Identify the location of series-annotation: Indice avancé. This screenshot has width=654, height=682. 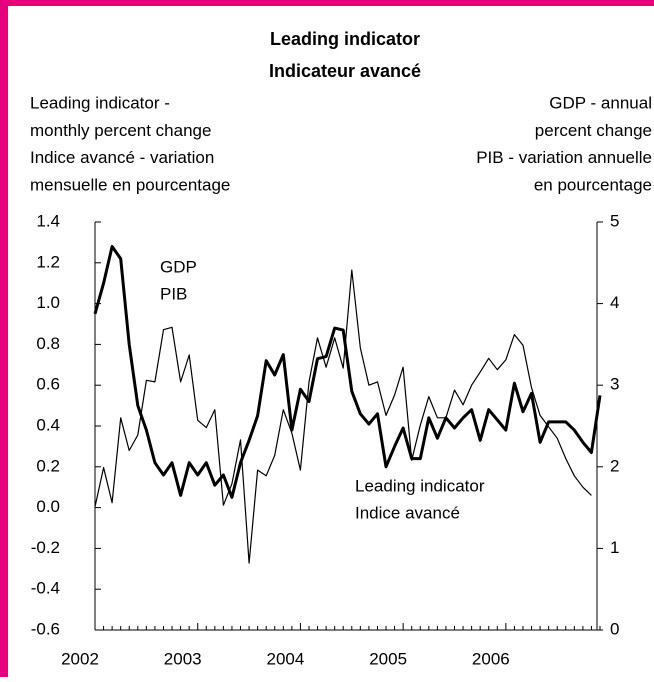
(407, 512).